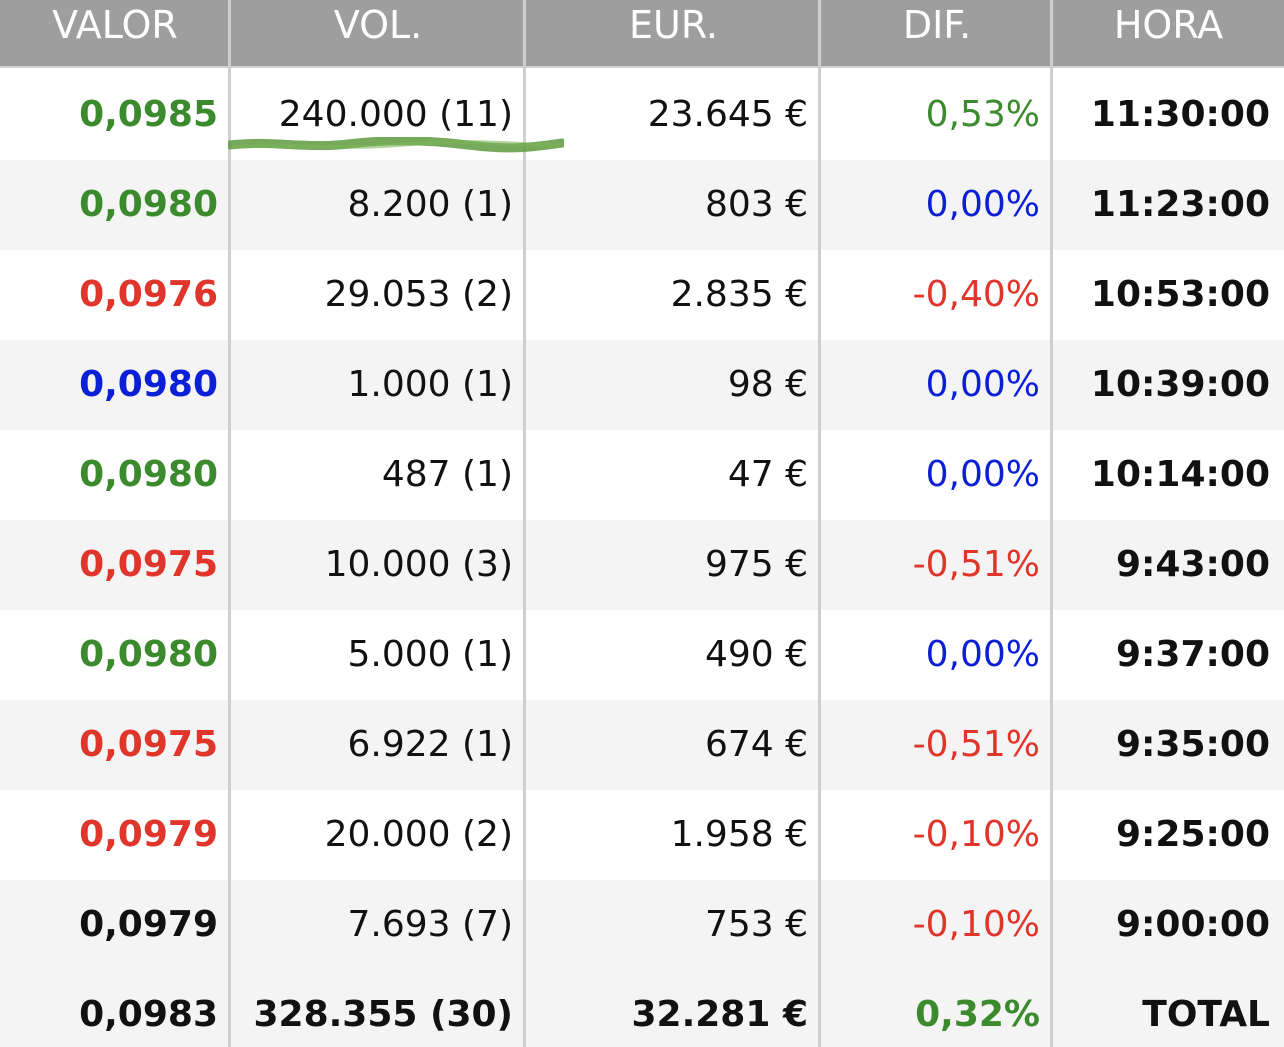 The image size is (1284, 1047). What do you see at coordinates (430, 744) in the screenshot?
I see `cell-vol: 6.922 (1)` at bounding box center [430, 744].